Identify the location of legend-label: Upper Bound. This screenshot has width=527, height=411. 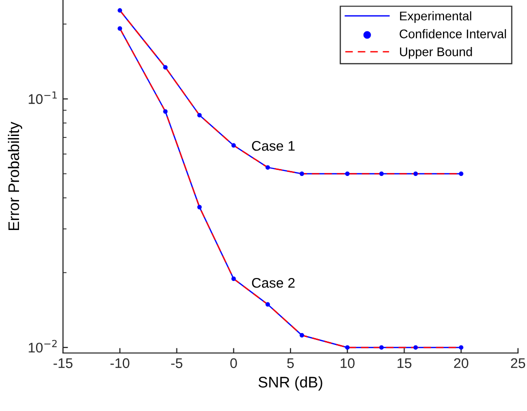
(436, 53).